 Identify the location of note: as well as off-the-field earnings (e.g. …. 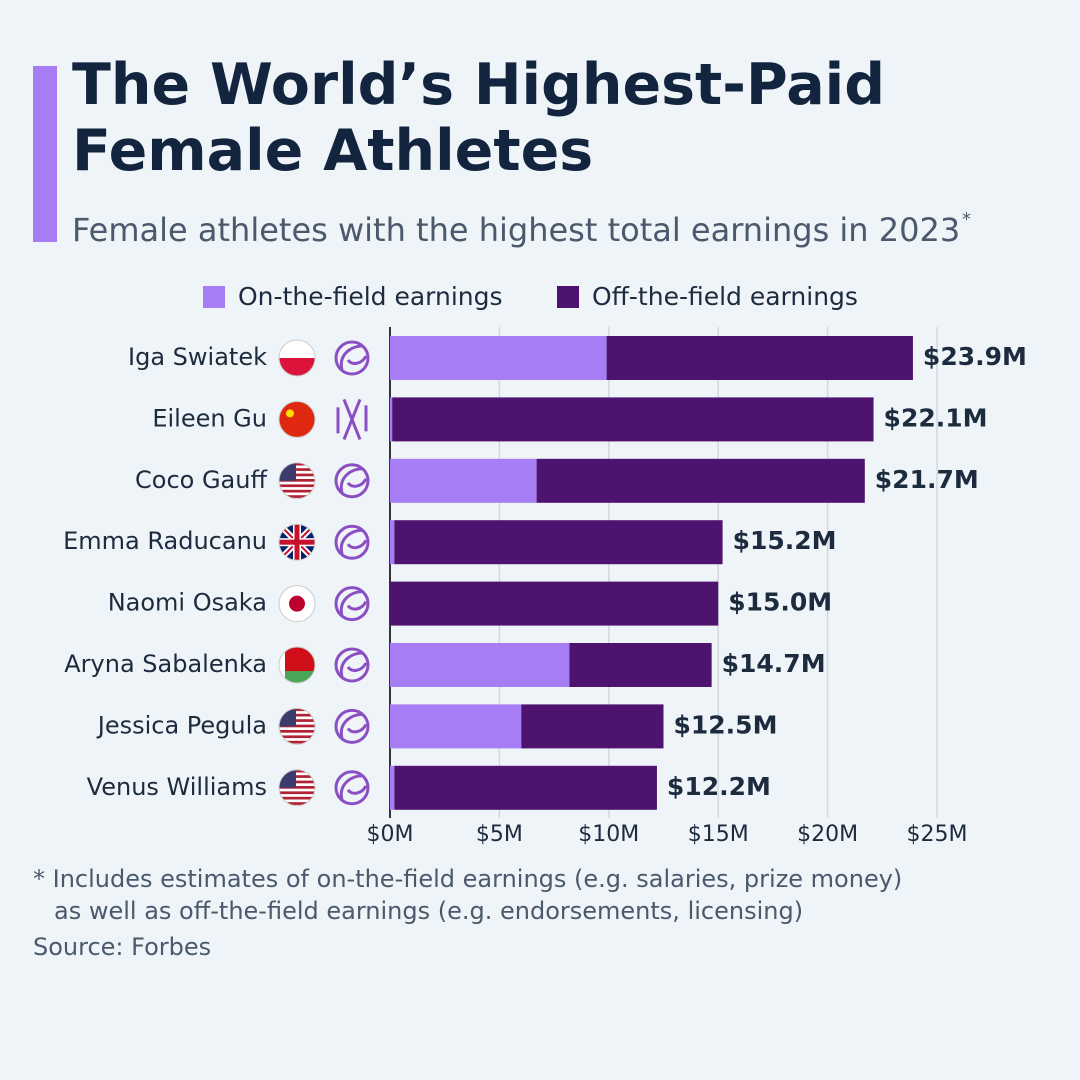
(428, 911).